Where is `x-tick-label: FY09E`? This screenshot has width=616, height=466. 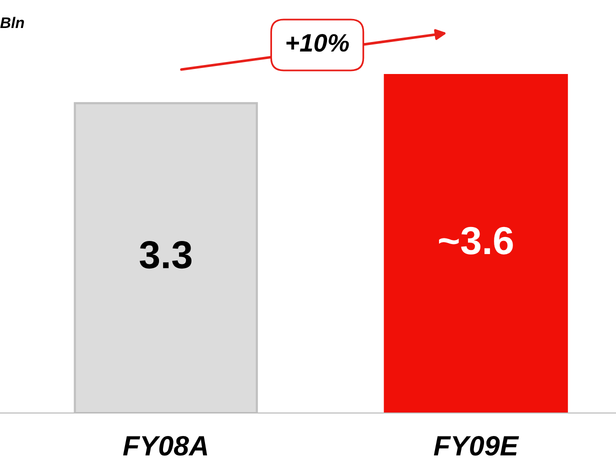
x-tick-label: FY09E is located at coordinates (477, 446).